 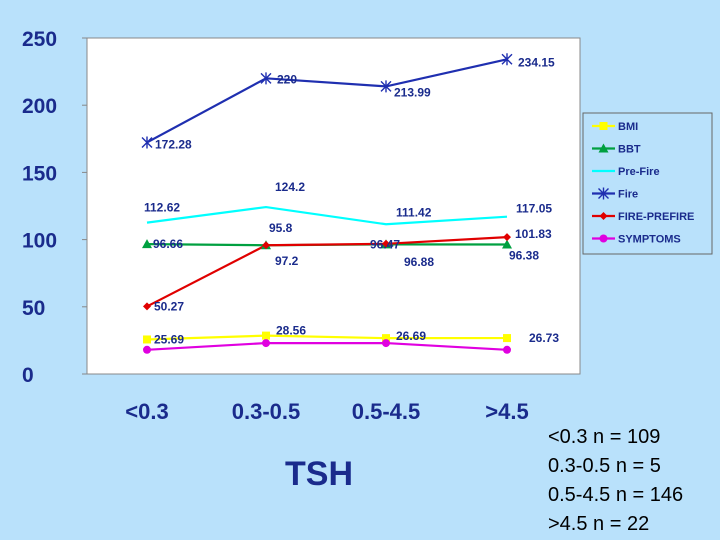 I want to click on legend: BMI BBT Pre-Fire Fire FIRE-PREFIRE SYMPTOMS, so click(x=647, y=183).